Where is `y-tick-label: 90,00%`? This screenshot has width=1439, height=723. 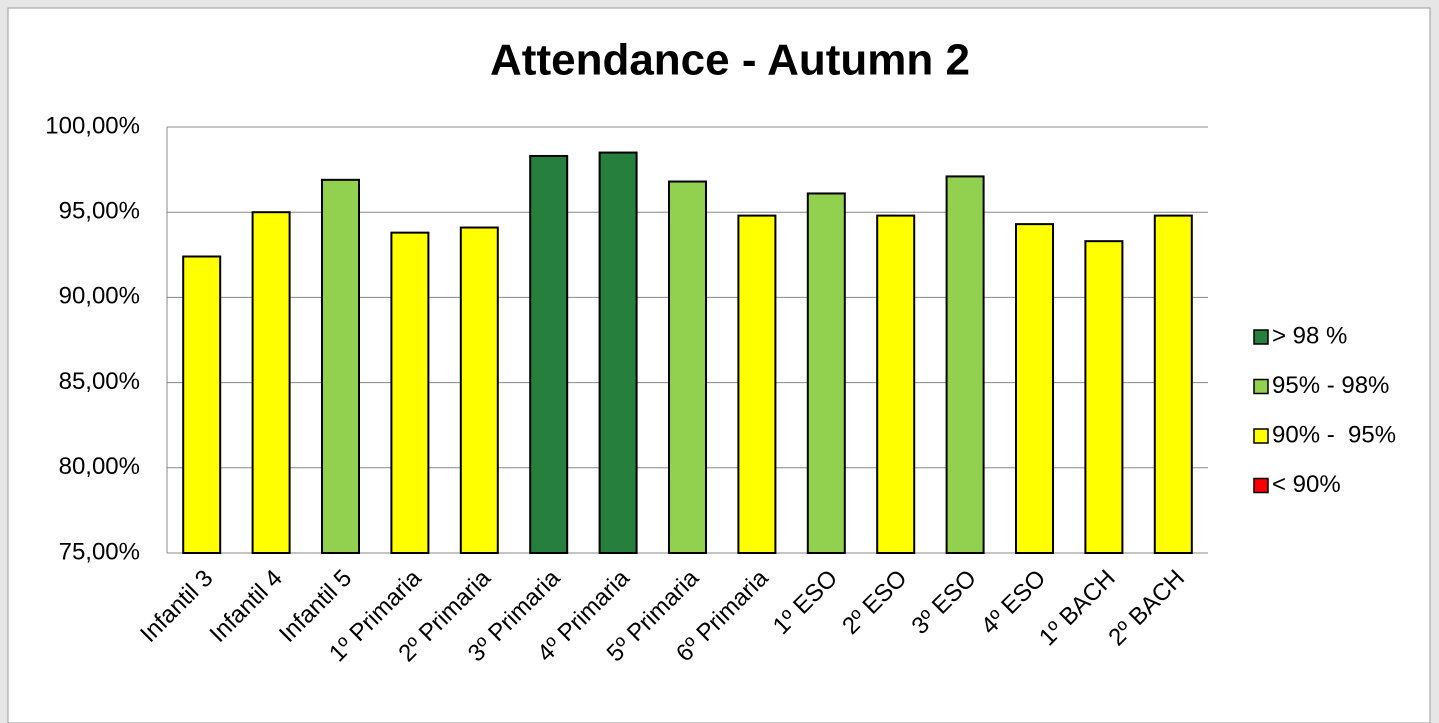 y-tick-label: 90,00% is located at coordinates (99, 296).